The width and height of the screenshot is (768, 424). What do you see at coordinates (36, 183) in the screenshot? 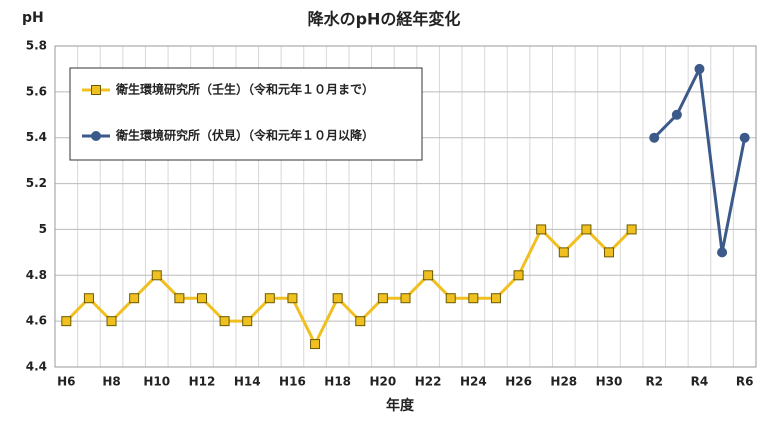
I see `y-tick-label: 5.2` at bounding box center [36, 183].